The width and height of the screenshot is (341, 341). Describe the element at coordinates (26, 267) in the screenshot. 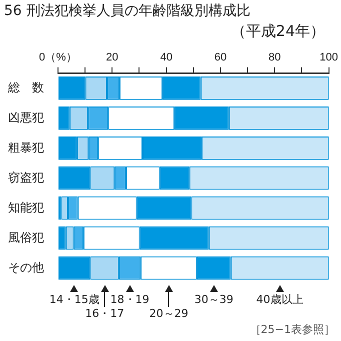

I see `y-tick-label: その他` at that location.